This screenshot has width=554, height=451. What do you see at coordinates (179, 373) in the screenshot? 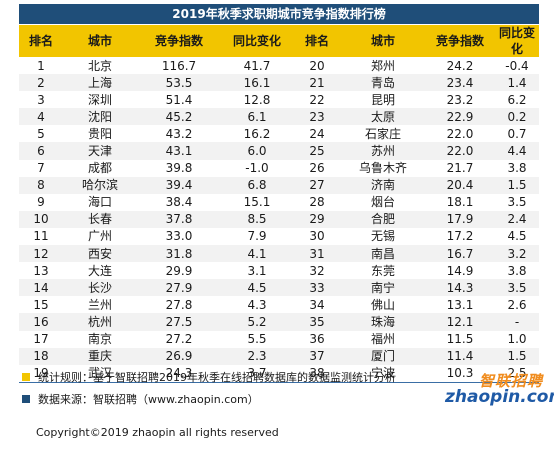
I see `cell-index-left: 24.3` at bounding box center [179, 373].